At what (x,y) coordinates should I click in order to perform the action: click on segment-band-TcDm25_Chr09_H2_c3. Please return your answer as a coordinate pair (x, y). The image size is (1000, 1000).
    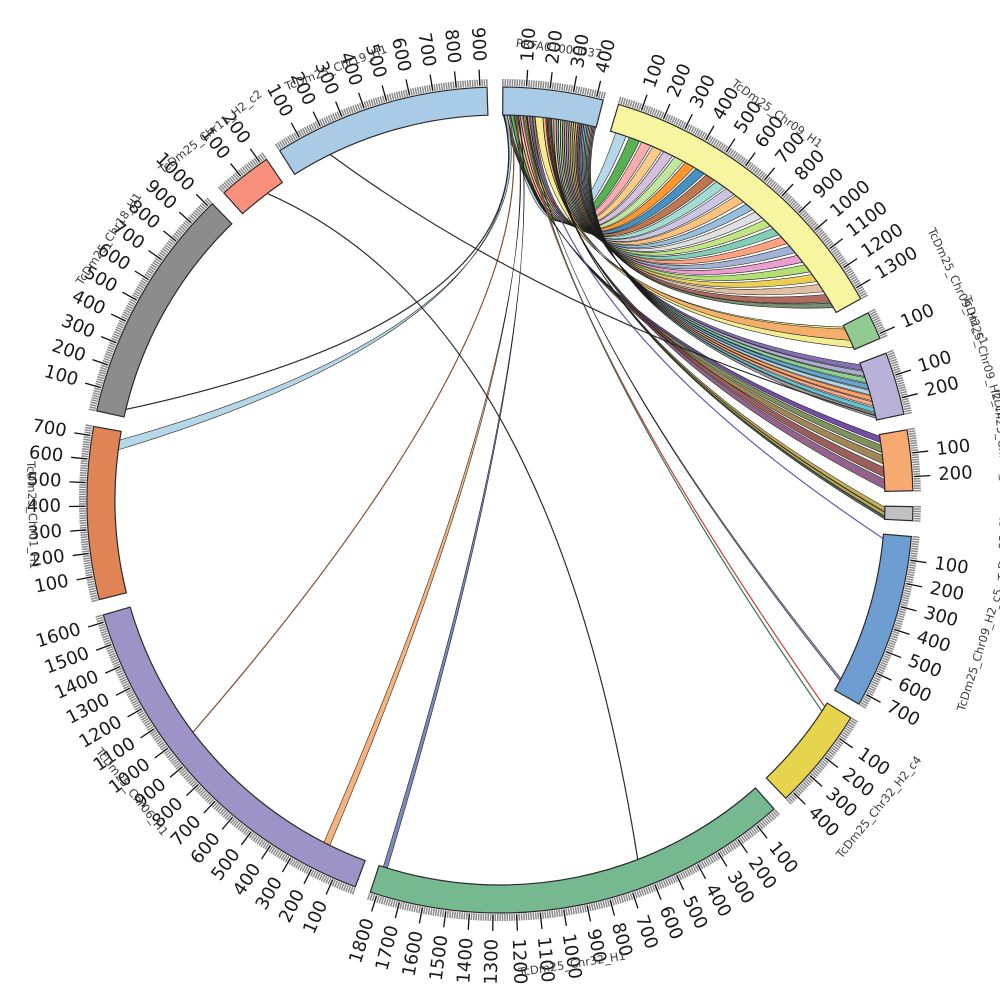
    Looking at the image, I should click on (896, 461).